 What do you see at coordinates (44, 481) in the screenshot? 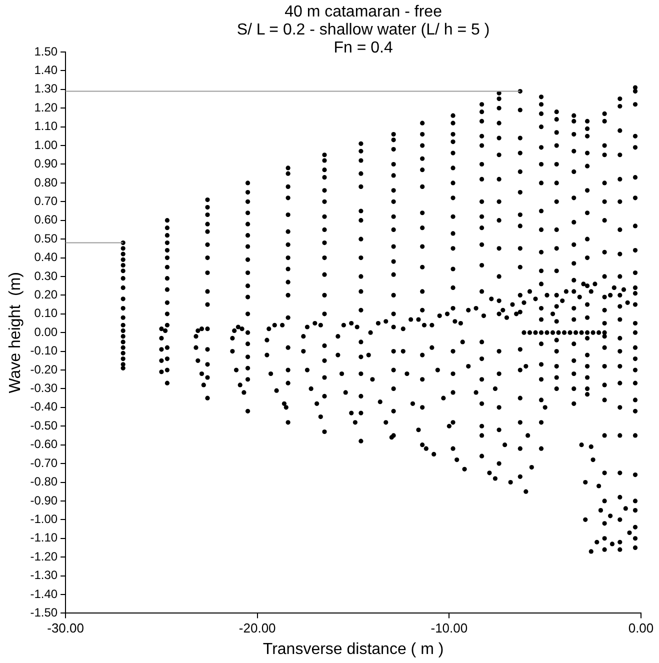
I see `y-tick-label: -0.80` at bounding box center [44, 481].